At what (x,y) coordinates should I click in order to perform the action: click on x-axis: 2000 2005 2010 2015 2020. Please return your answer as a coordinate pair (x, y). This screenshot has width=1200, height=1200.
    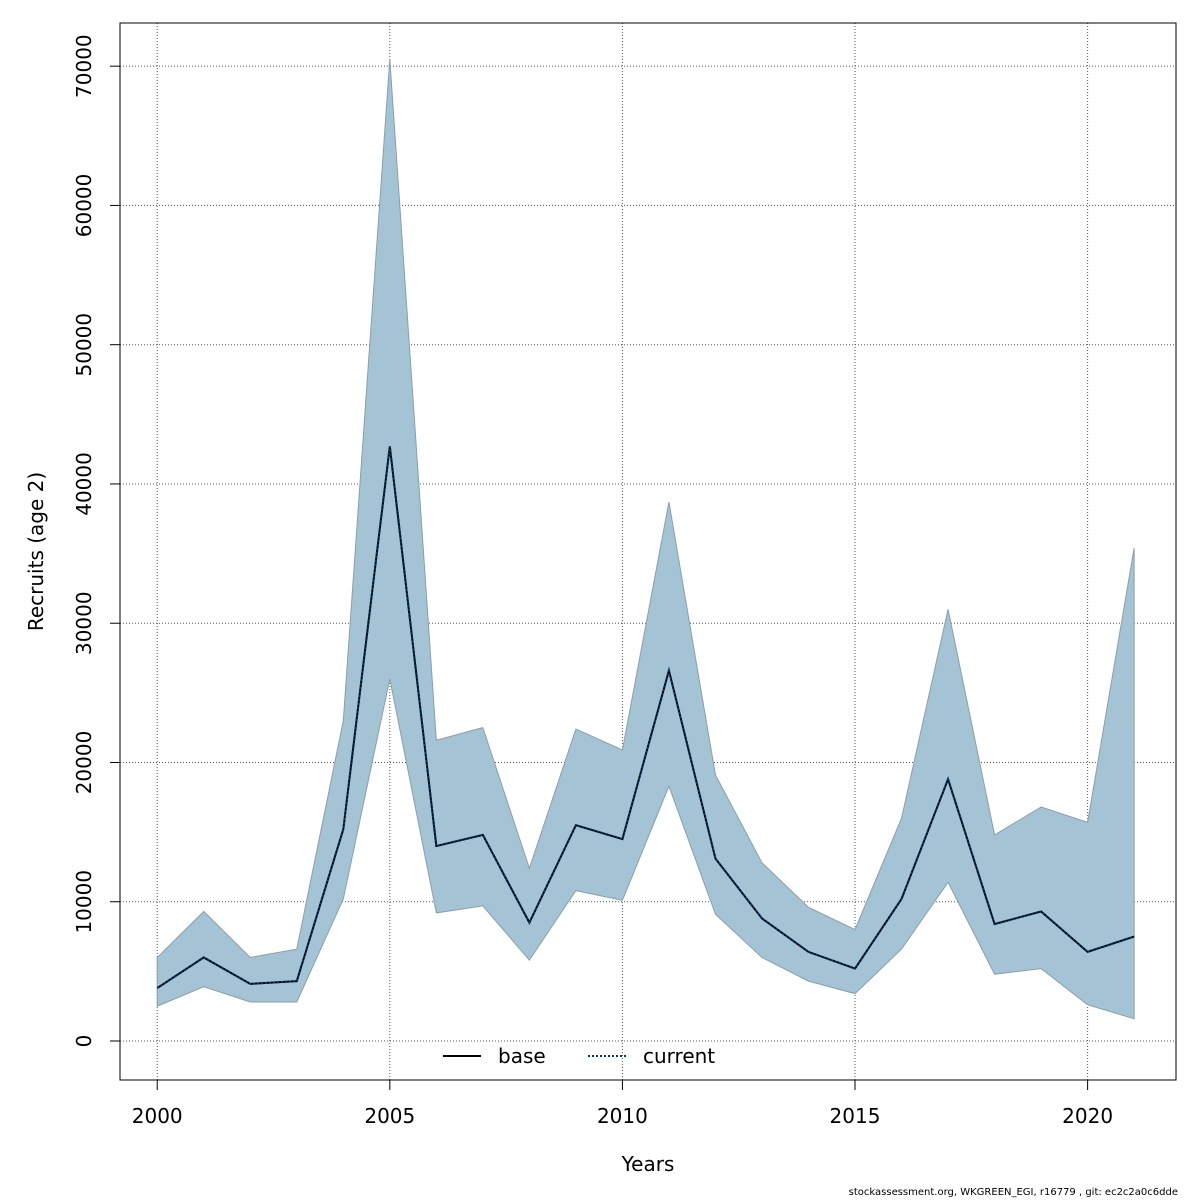
    Looking at the image, I should click on (622, 1104).